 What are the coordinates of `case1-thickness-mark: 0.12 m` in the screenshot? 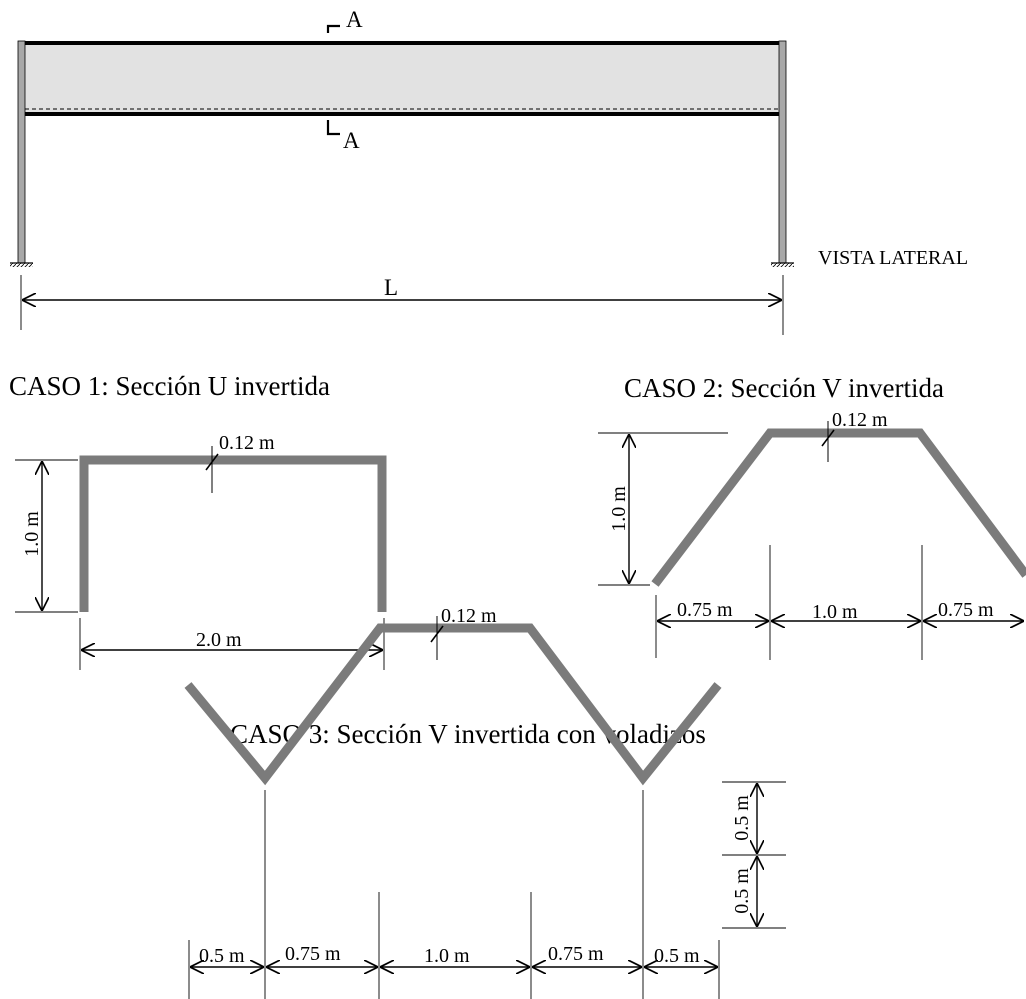 It's located at (240, 462).